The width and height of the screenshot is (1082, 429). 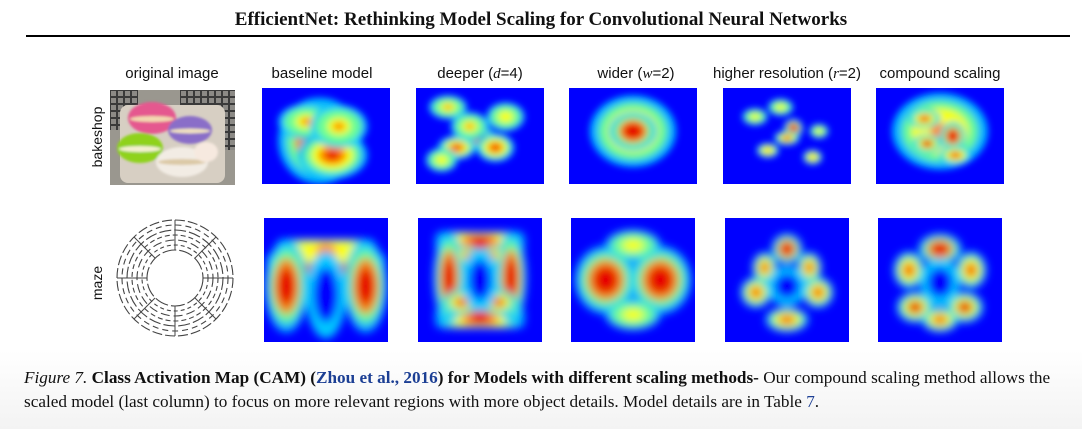 I want to click on cam-bakeshop-wider, so click(x=633, y=136).